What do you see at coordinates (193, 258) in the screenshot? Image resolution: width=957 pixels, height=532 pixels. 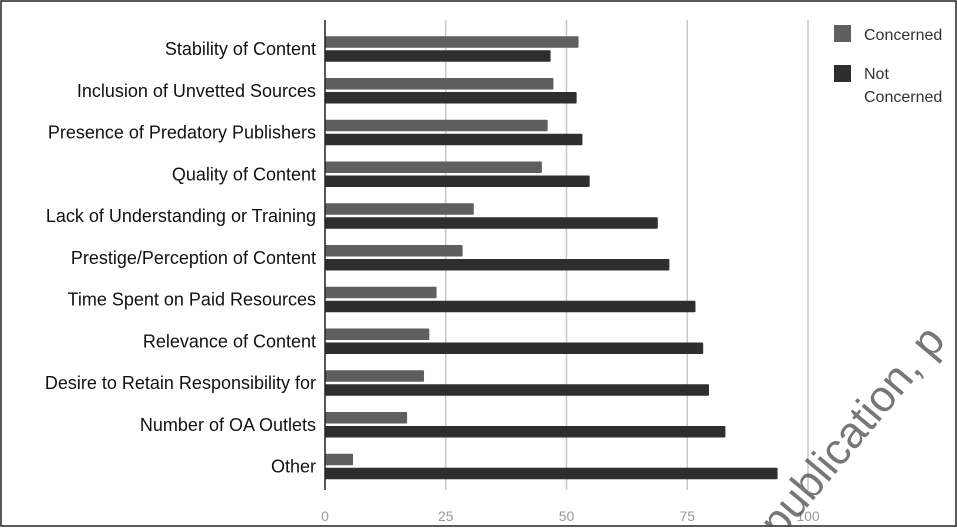 I see `category-label-5: Prestige/Perception of Content` at bounding box center [193, 258].